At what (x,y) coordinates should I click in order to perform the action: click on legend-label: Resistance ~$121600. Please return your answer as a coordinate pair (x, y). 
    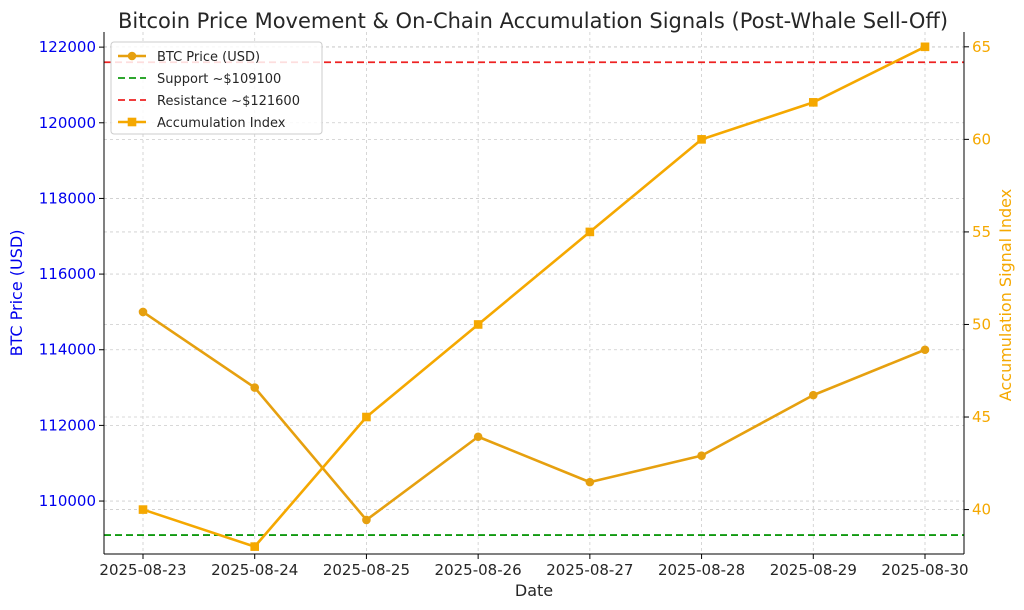
    Looking at the image, I should click on (228, 101).